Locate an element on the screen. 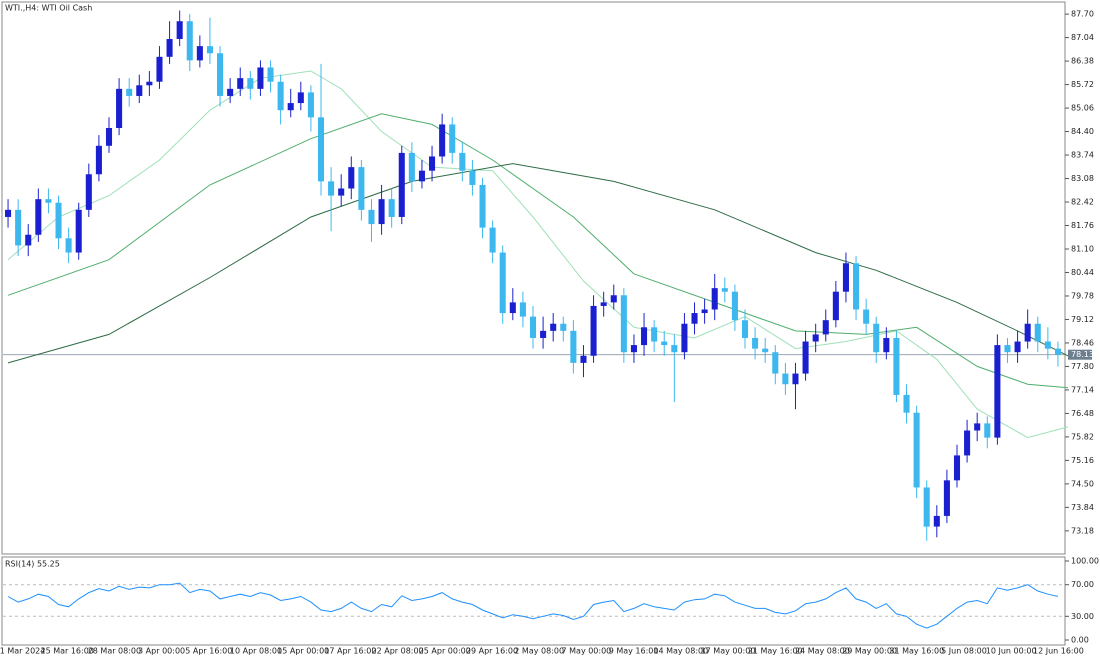  x-tick-label: 5 Jun 08:00 is located at coordinates (964, 651).